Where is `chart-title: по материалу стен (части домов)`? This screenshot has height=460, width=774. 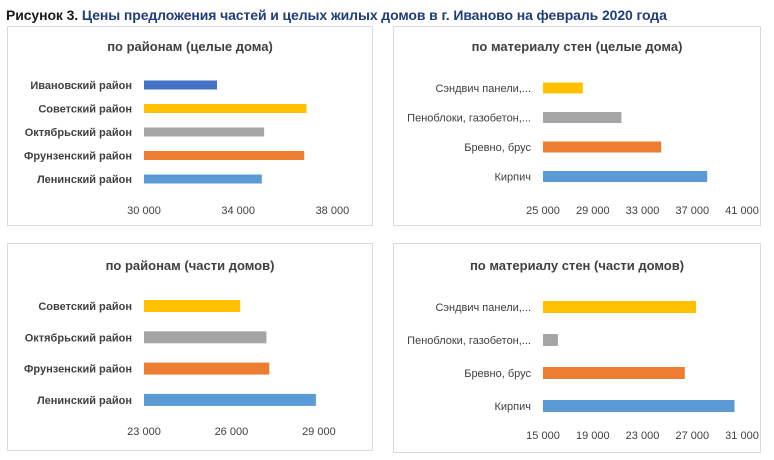 chart-title: по материалу стен (части домов) is located at coordinates (577, 265).